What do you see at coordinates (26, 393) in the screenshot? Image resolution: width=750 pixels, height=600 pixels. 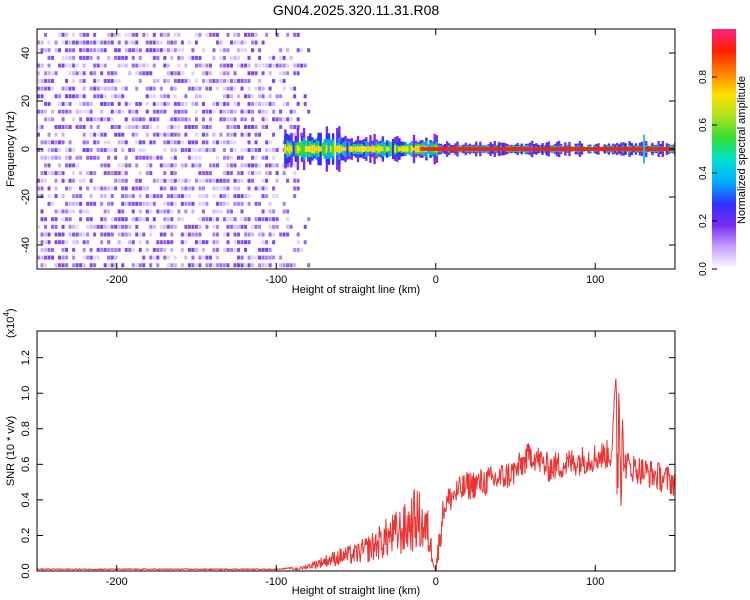 I see `snr-ytick-label: 1.0` at bounding box center [26, 393].